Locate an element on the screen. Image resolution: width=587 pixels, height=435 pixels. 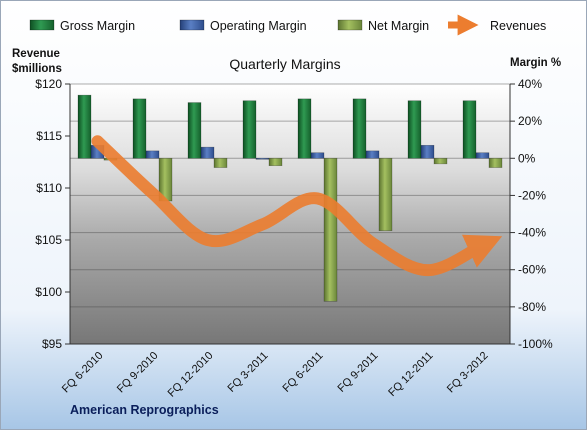
left-axis-label-line1: Revenue is located at coordinates (36, 54).